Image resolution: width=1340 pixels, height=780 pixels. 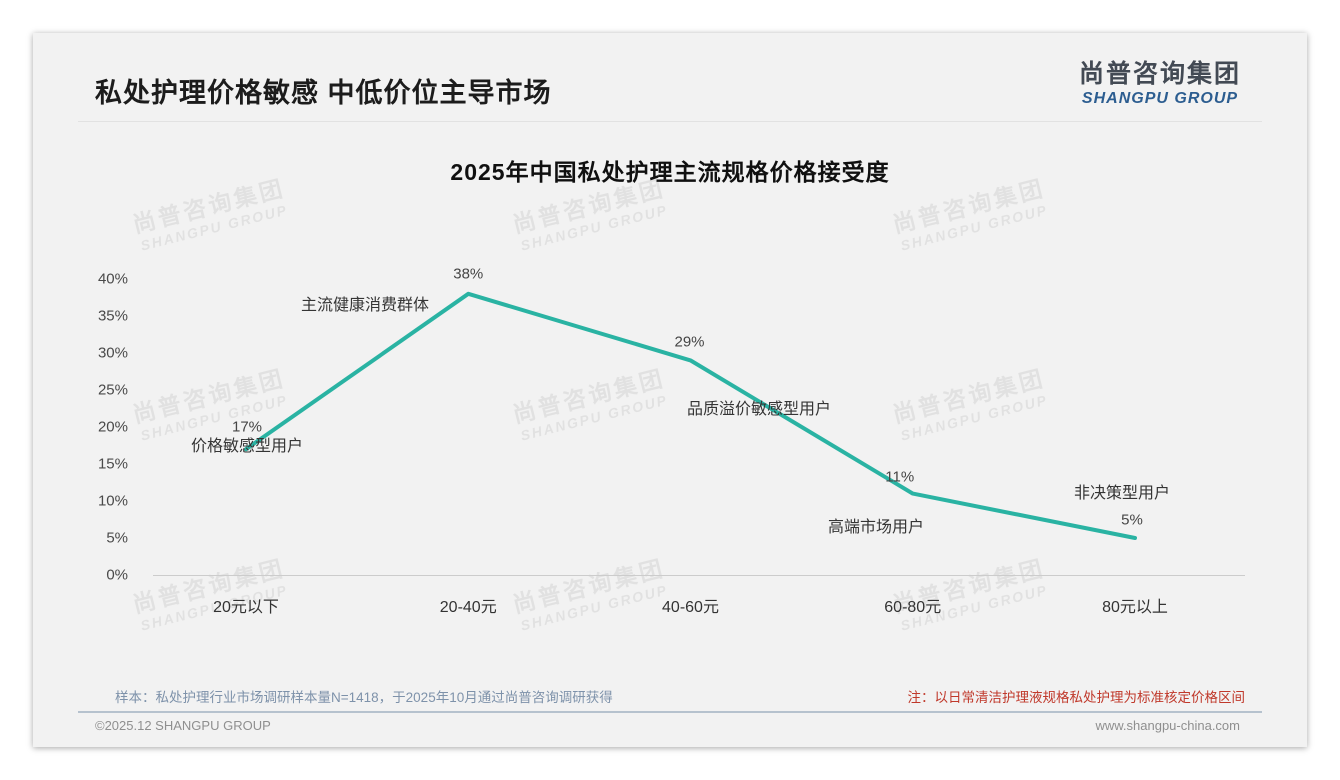 I want to click on y-tick-label: 10%, so click(x=112, y=501).